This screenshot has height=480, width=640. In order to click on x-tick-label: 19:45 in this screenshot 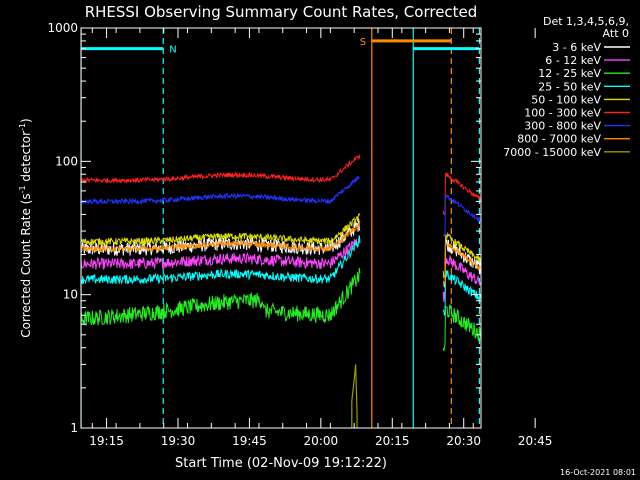, I will do `click(249, 441)`.